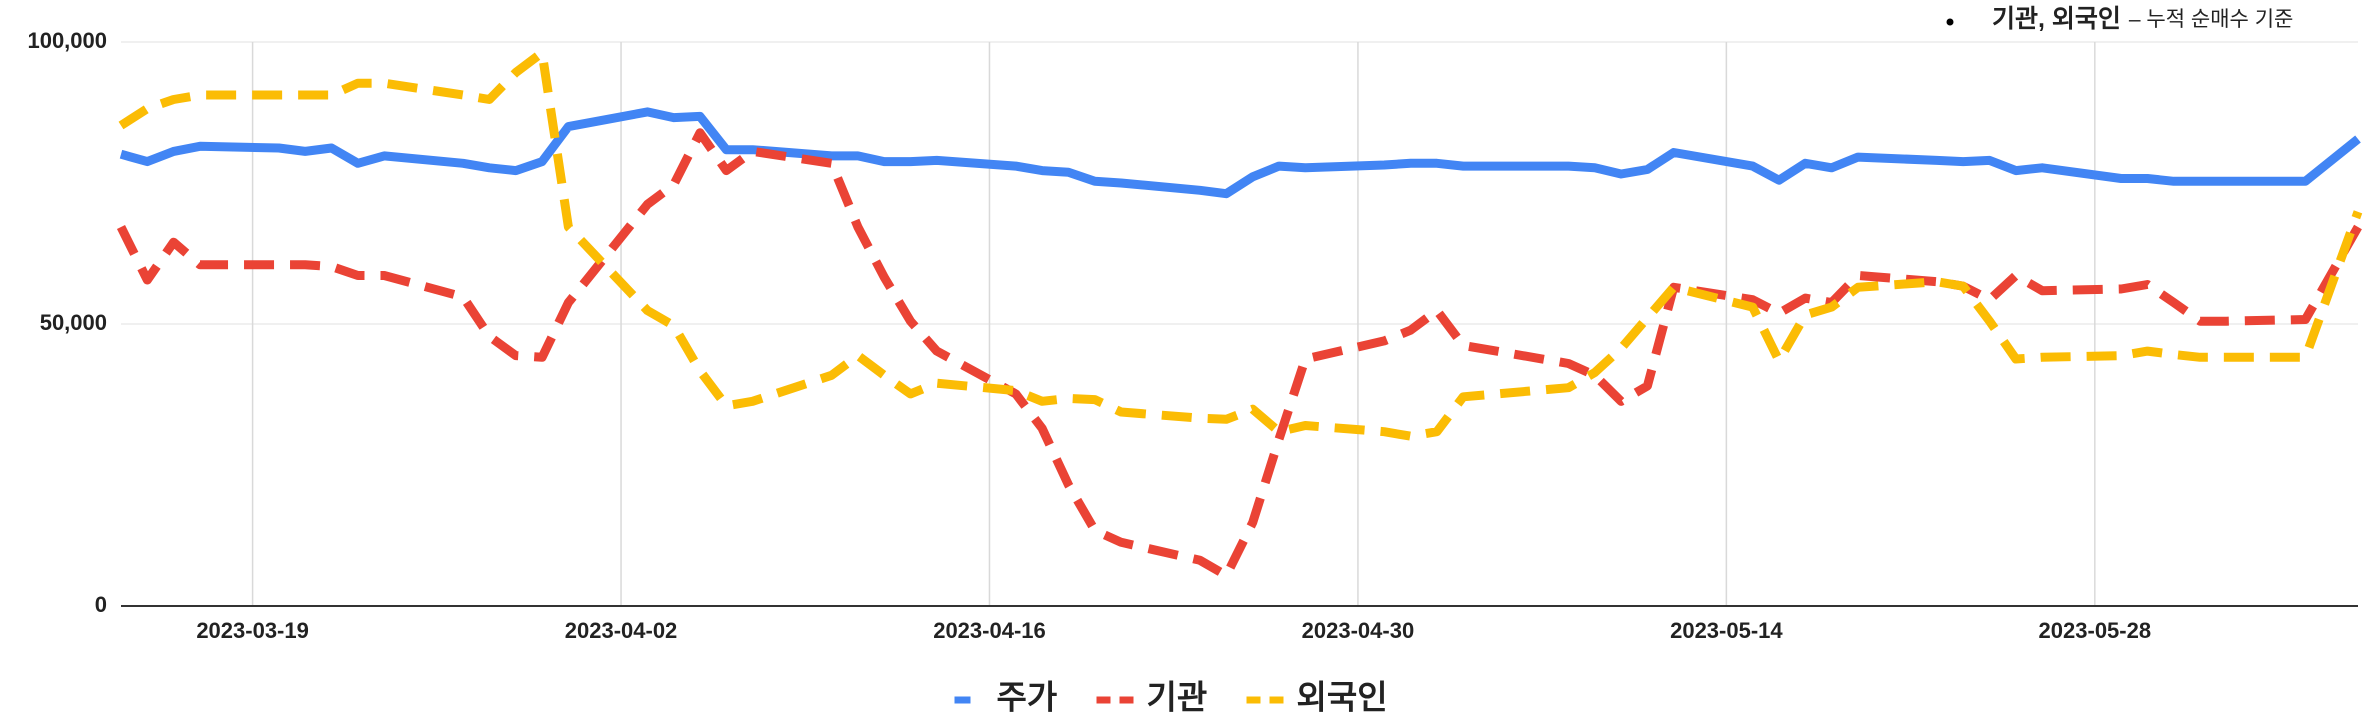  I want to click on legend: 주가 기관 외국인, so click(1171, 697).